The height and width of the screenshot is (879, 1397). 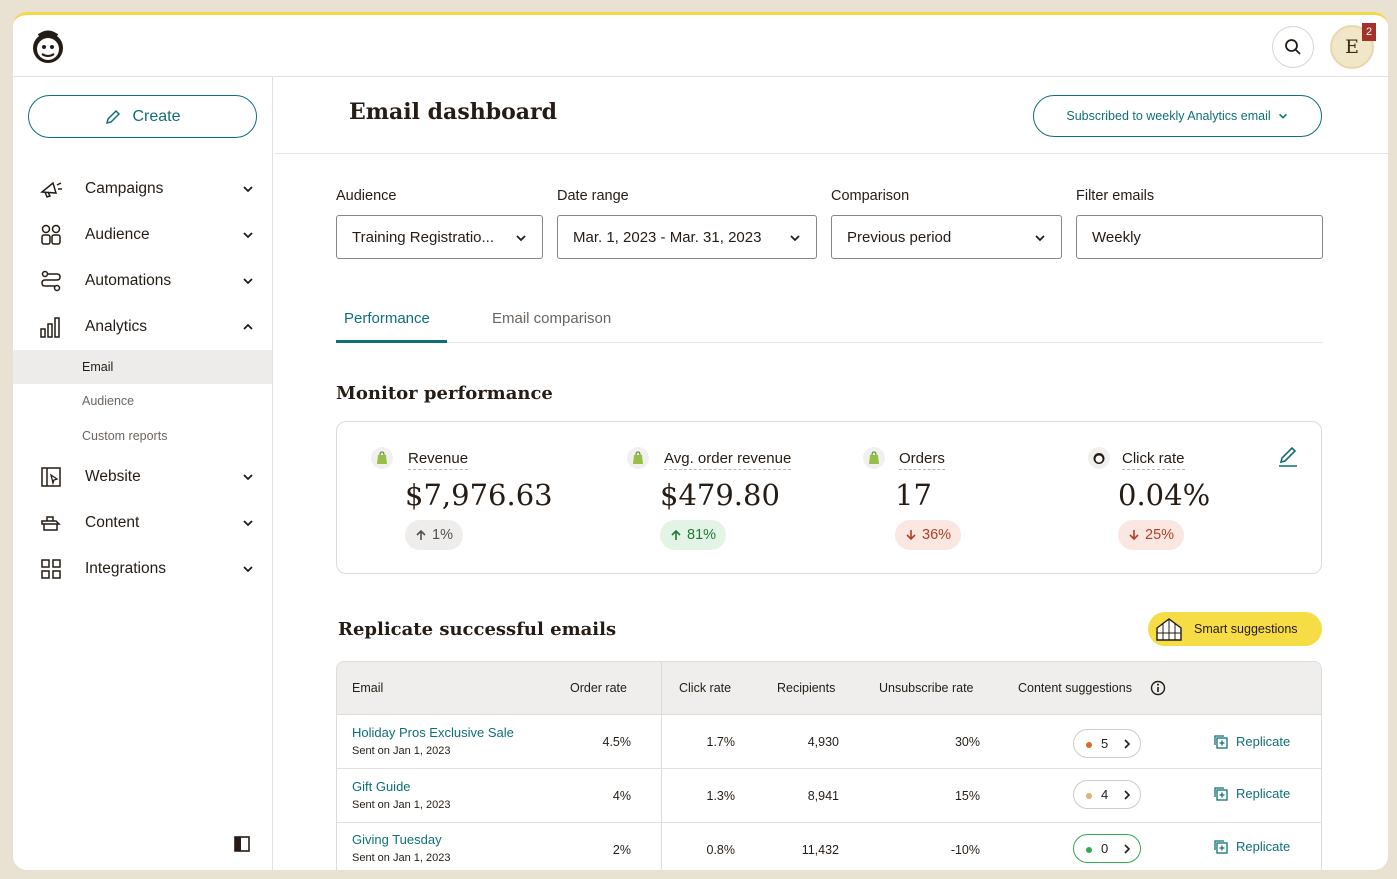 What do you see at coordinates (926, 688) in the screenshot?
I see `column-header-unsubscribe-rate: Unsubscribe rate` at bounding box center [926, 688].